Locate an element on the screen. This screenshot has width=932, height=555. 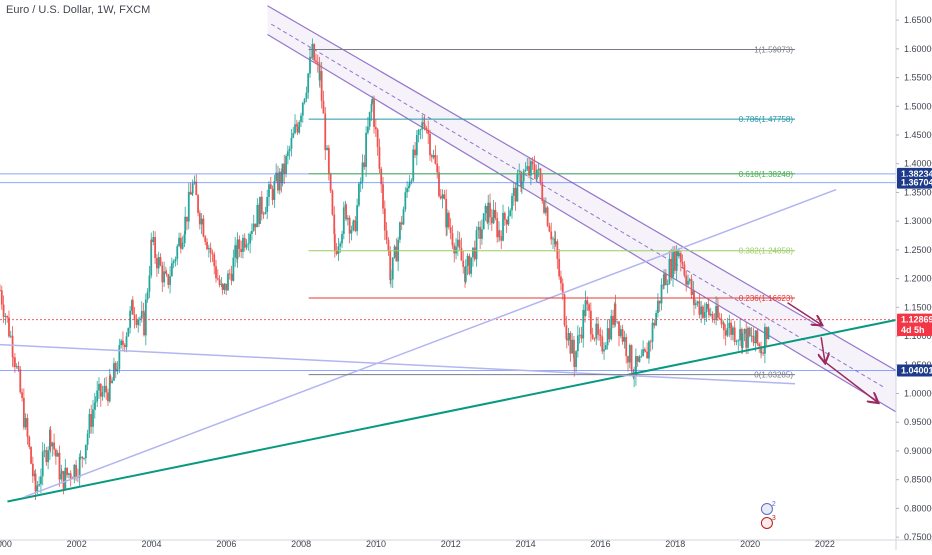
price-tag-1: 1.36704 is located at coordinates (914, 182).